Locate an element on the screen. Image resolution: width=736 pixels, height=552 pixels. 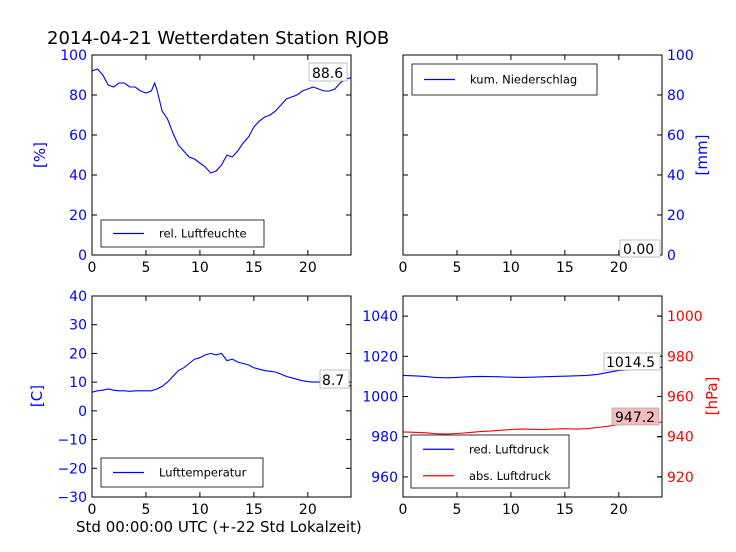
legend-label-pressure: abs. Luftdruck is located at coordinates (510, 476).